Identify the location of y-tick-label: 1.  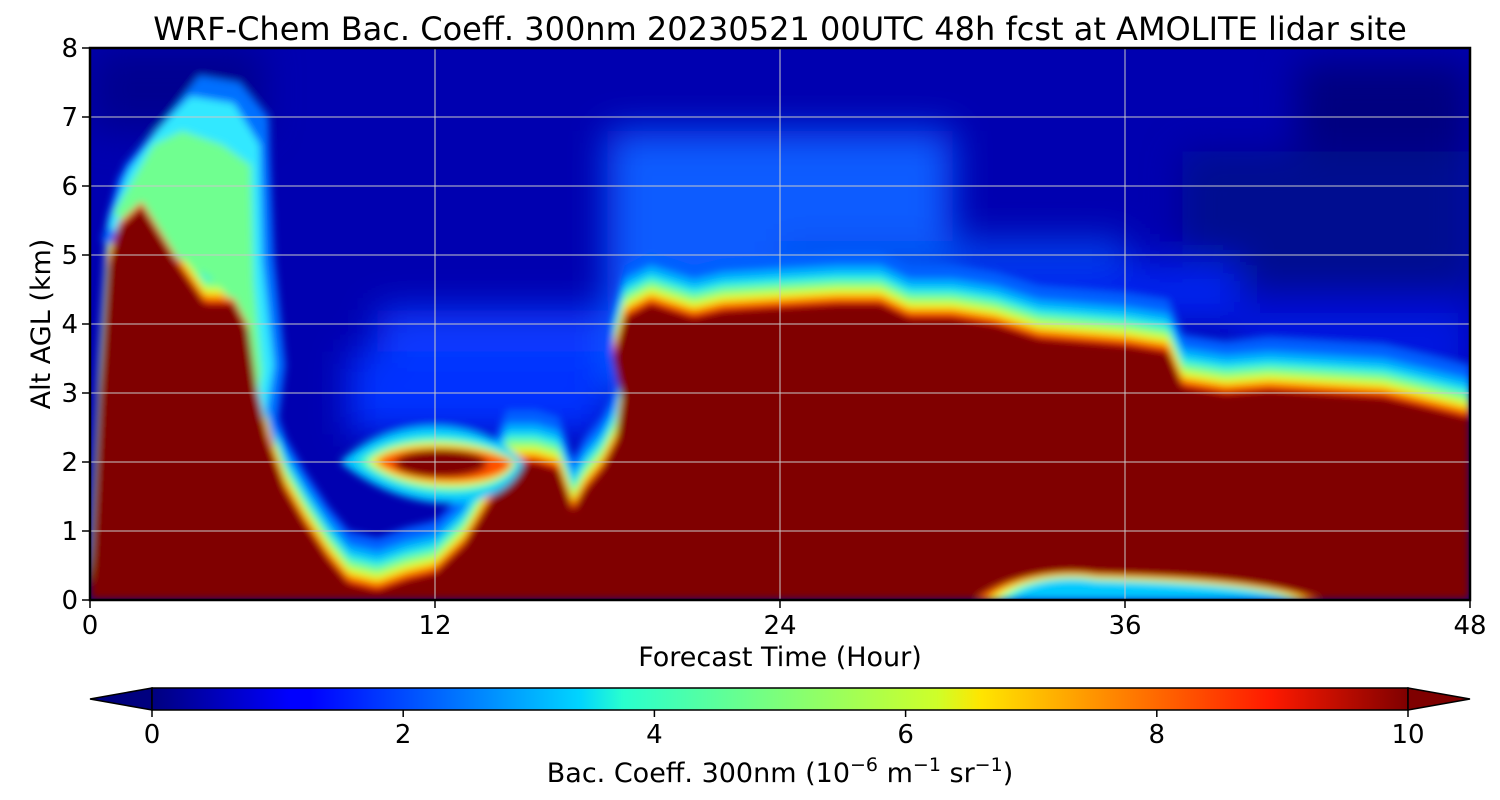
(69, 532).